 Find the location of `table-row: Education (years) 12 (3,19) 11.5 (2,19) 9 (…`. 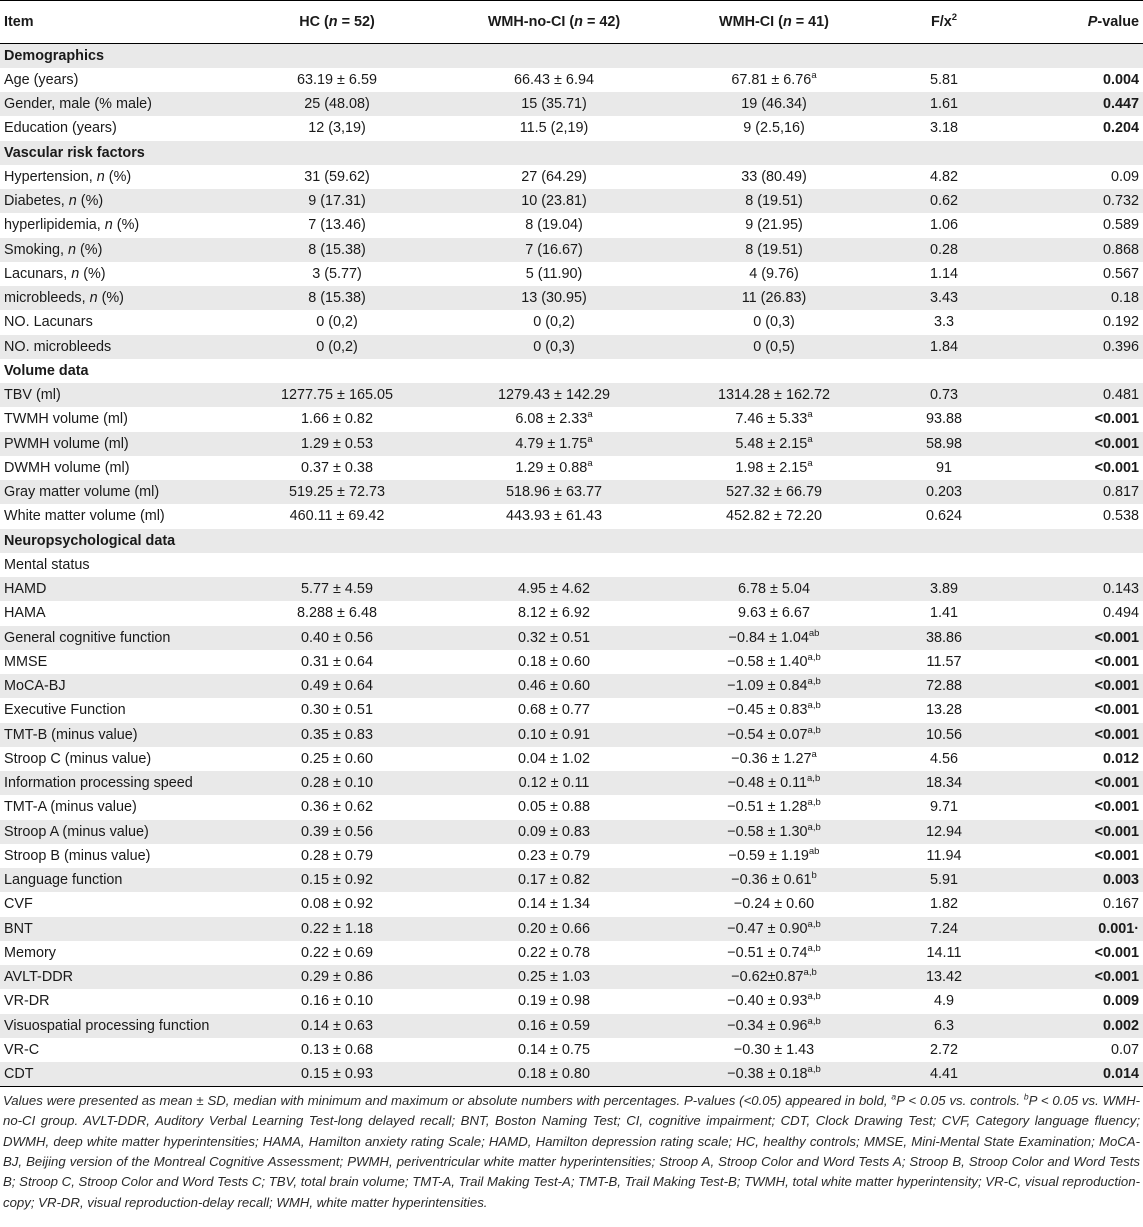

table-row: Education (years) 12 (3,19) 11.5 (2,19) 9 (… is located at coordinates (571, 128).